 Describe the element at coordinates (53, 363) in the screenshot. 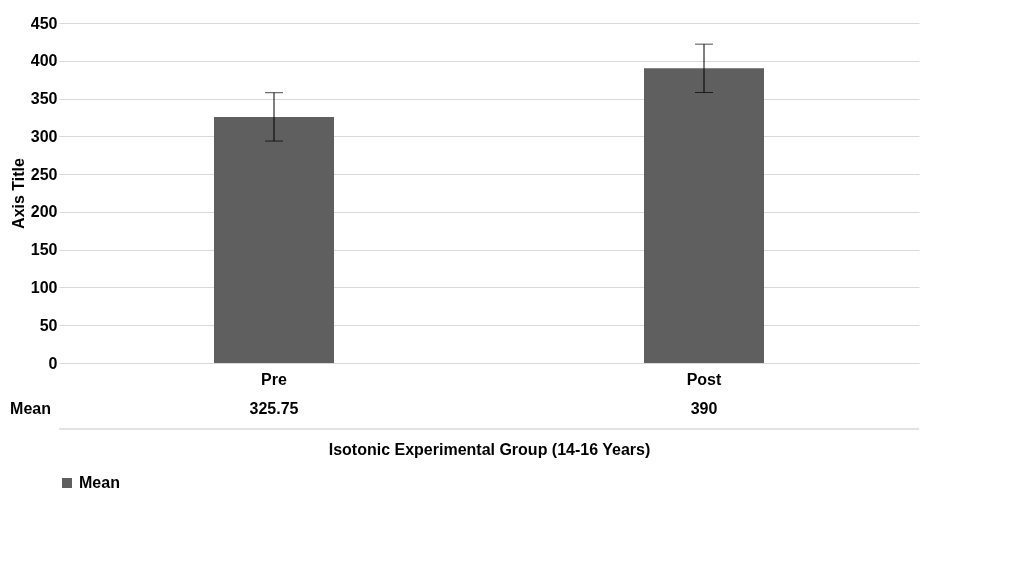

I see `y-tick-label: 0` at that location.